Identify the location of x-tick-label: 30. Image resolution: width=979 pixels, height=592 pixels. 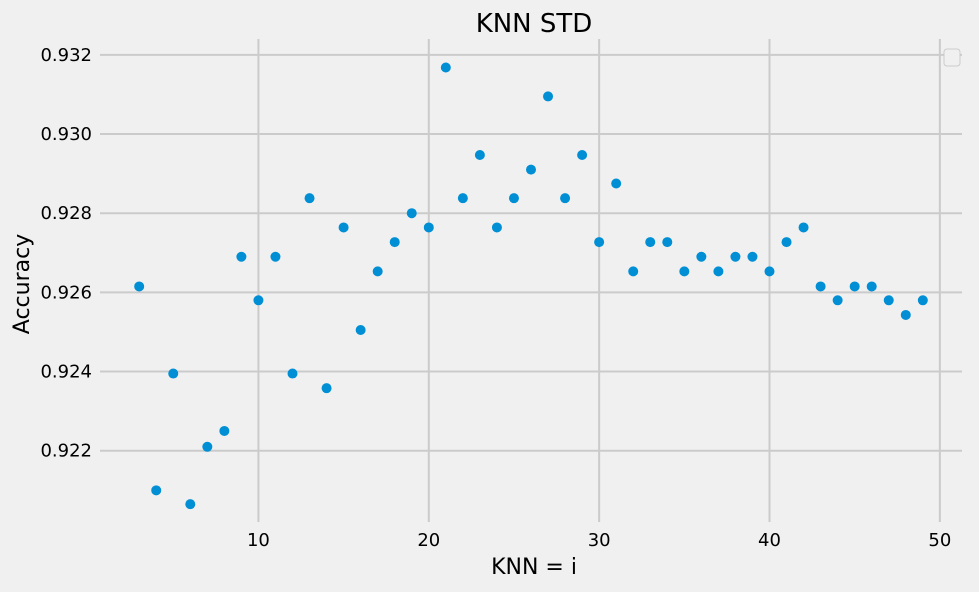
(599, 540).